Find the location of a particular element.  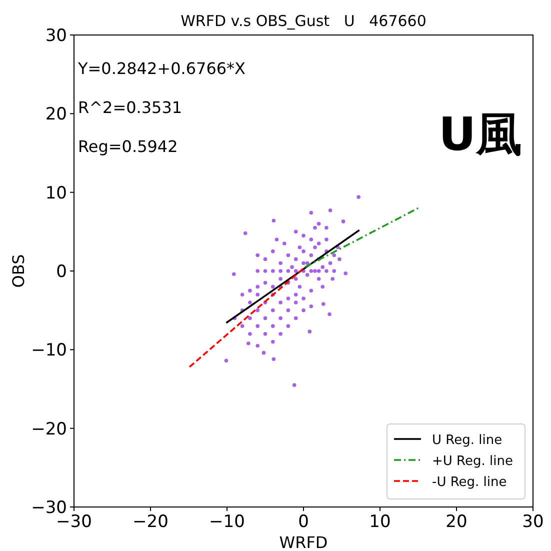

x-tick-label: 0 is located at coordinates (303, 522).